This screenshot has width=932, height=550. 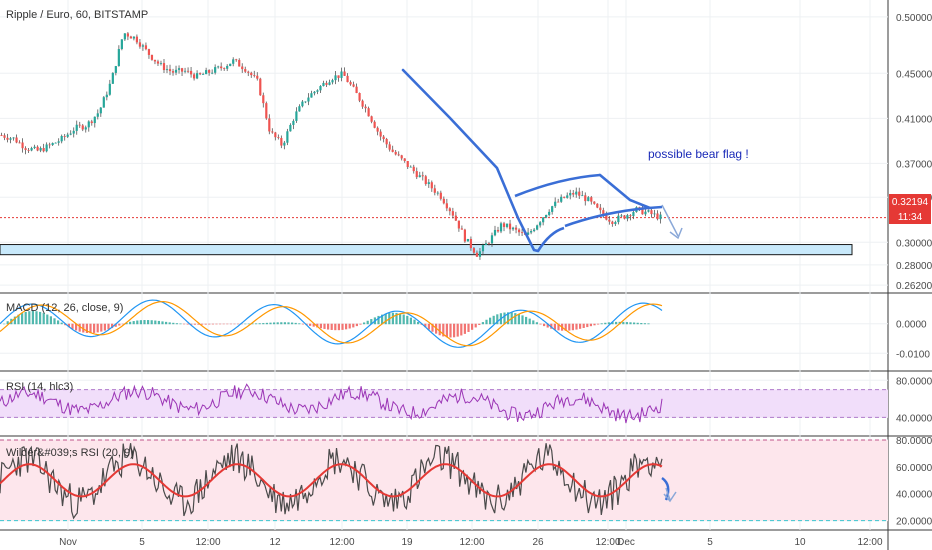 What do you see at coordinates (914, 441) in the screenshot?
I see `y-tick-label: 80.0000` at bounding box center [914, 441].